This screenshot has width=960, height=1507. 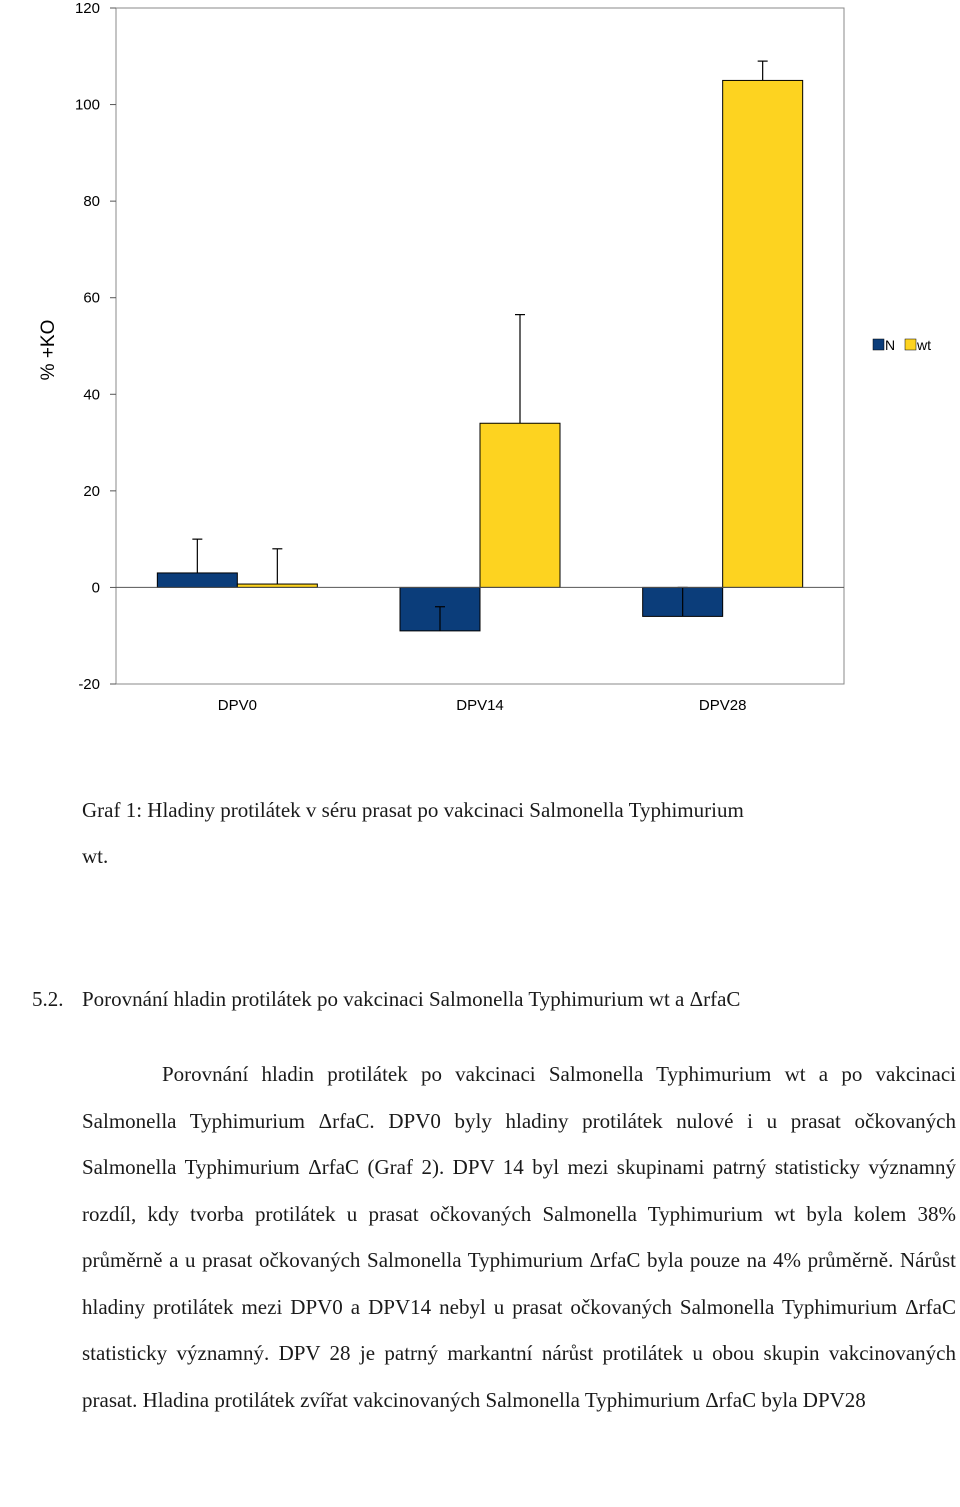 What do you see at coordinates (91, 491) in the screenshot?
I see `y-tick-label: 20` at bounding box center [91, 491].